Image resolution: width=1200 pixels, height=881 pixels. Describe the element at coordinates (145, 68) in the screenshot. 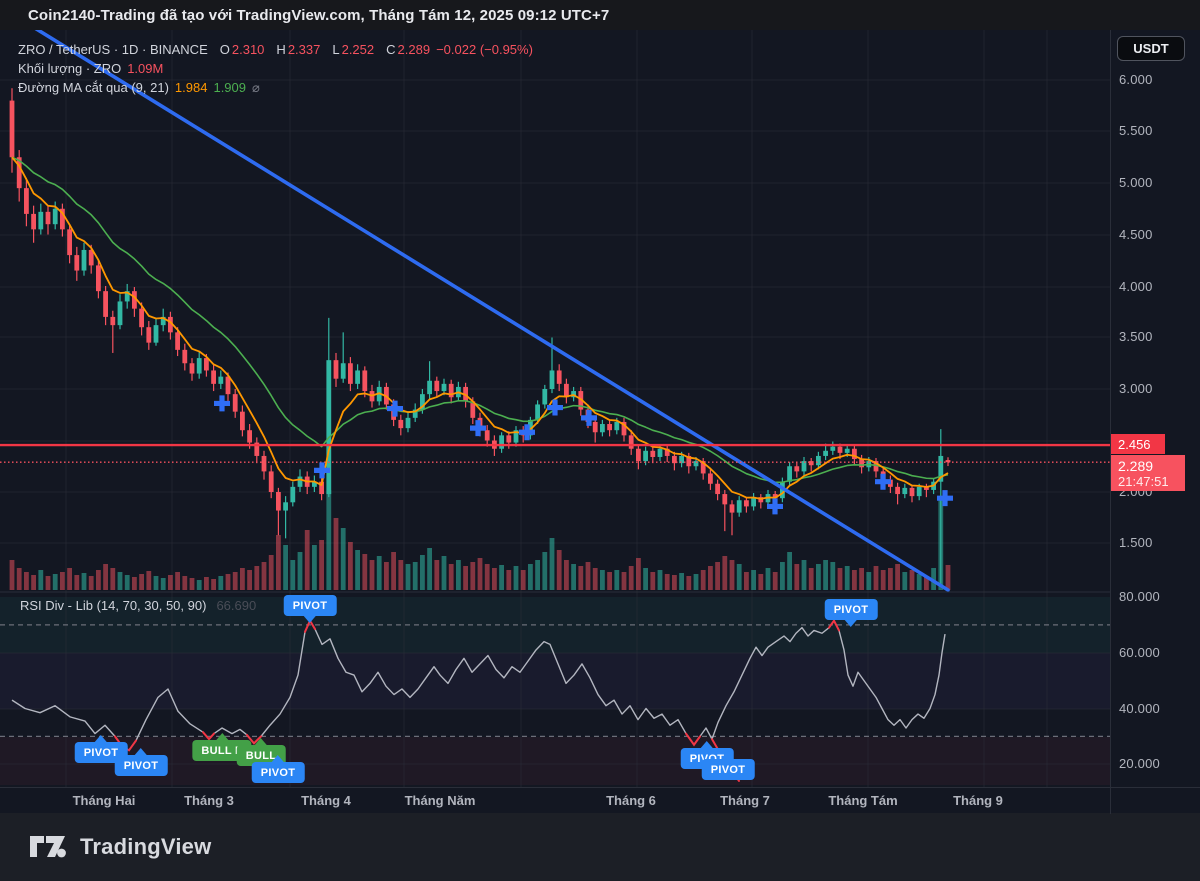

I see `volume-value: 1.09M` at that location.